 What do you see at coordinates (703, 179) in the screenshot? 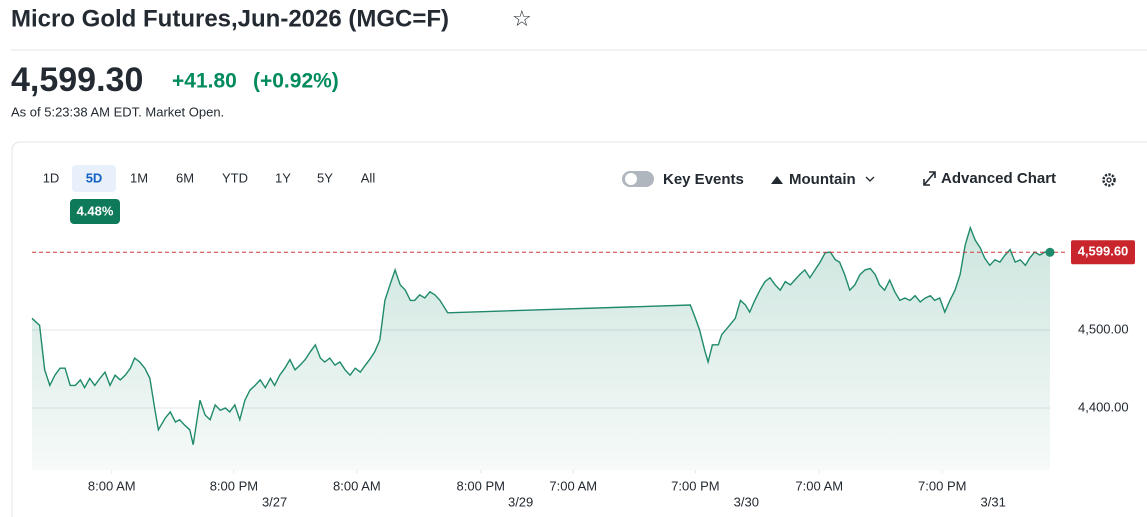
I see `key-events: Key Events` at bounding box center [703, 179].